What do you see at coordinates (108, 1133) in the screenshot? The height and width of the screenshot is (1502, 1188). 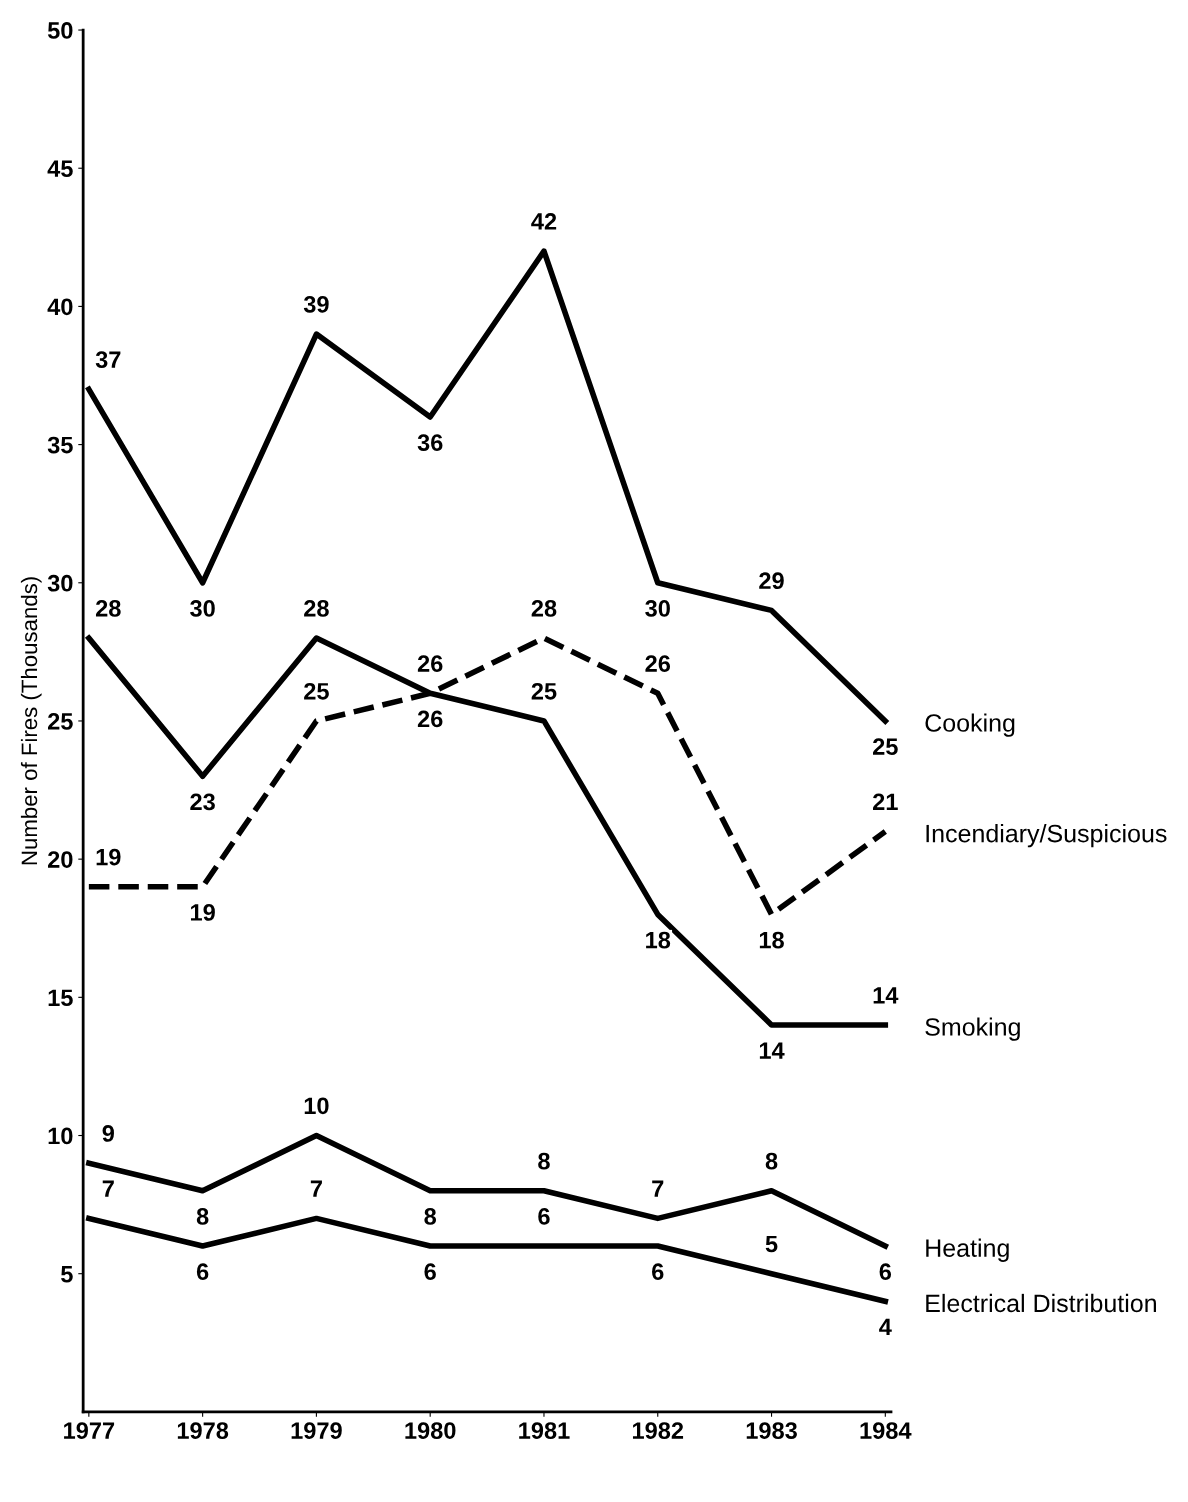 I see `data-label: 9` at bounding box center [108, 1133].